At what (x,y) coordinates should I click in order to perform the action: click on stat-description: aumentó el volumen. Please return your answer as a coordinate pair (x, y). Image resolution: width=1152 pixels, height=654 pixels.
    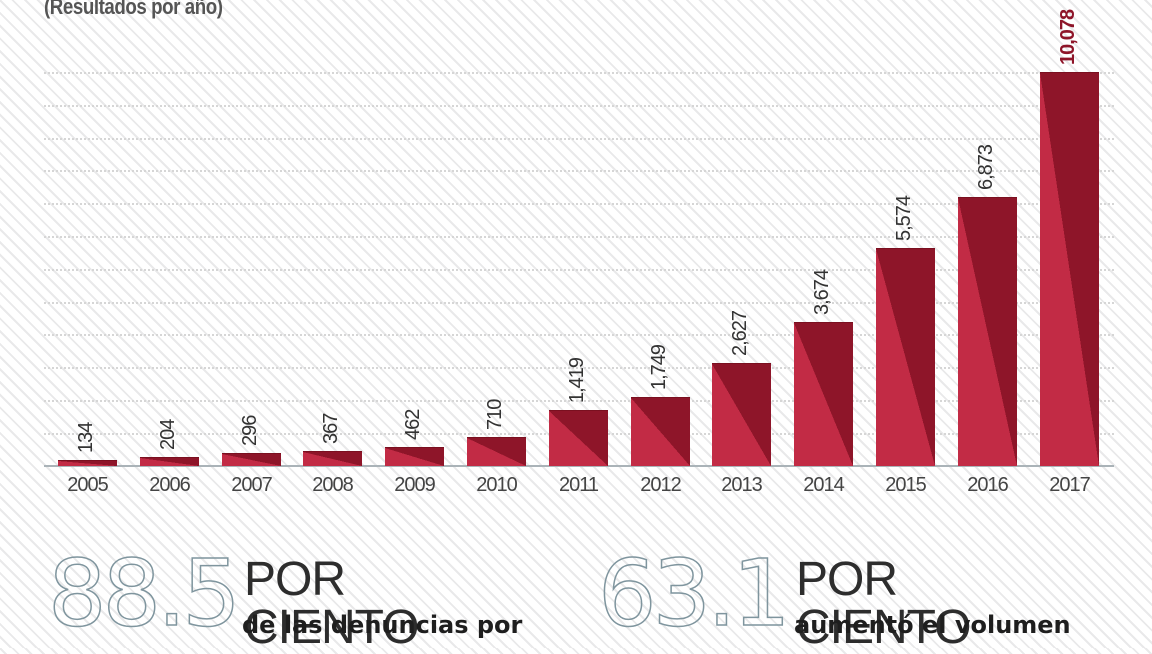
    Looking at the image, I should click on (932, 625).